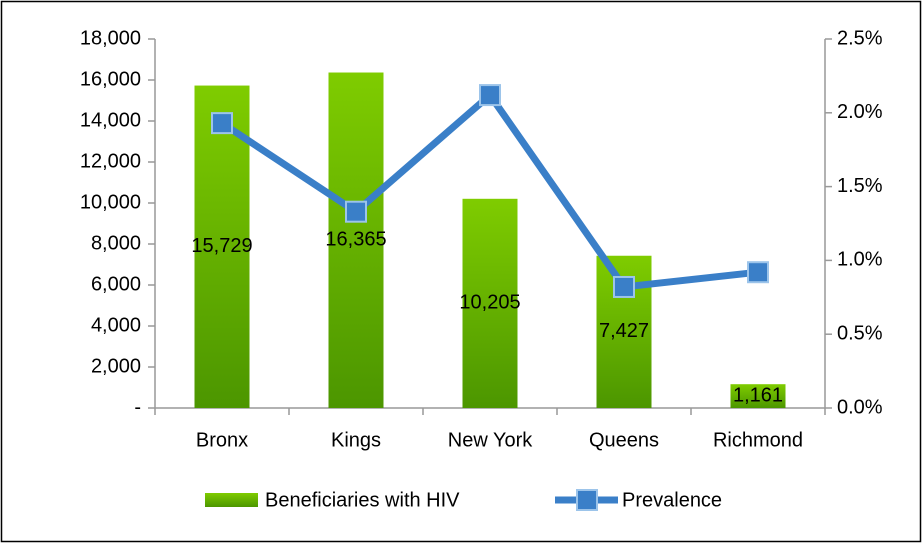  I want to click on y-tick-label: 6,000, so click(116, 284).